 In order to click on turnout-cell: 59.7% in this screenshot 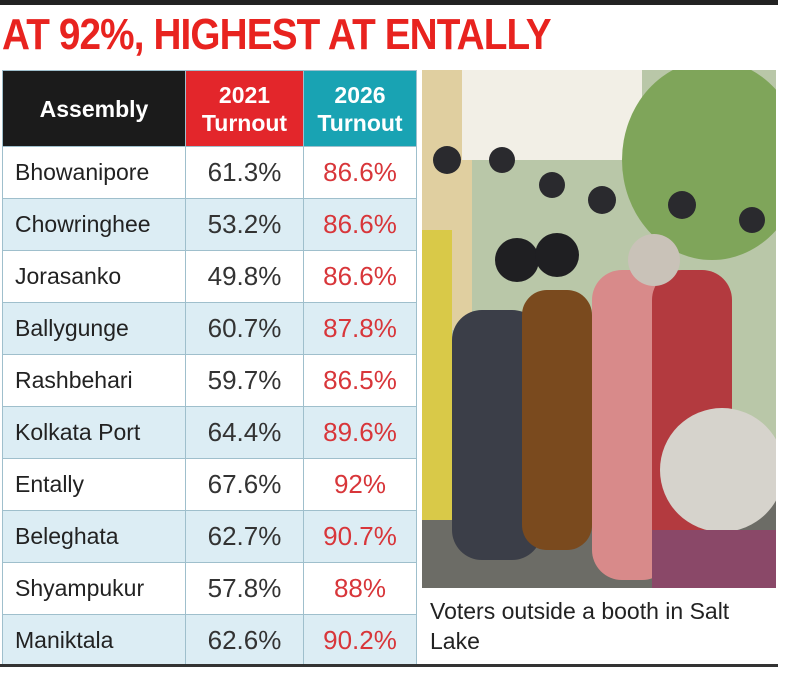, I will do `click(244, 380)`.